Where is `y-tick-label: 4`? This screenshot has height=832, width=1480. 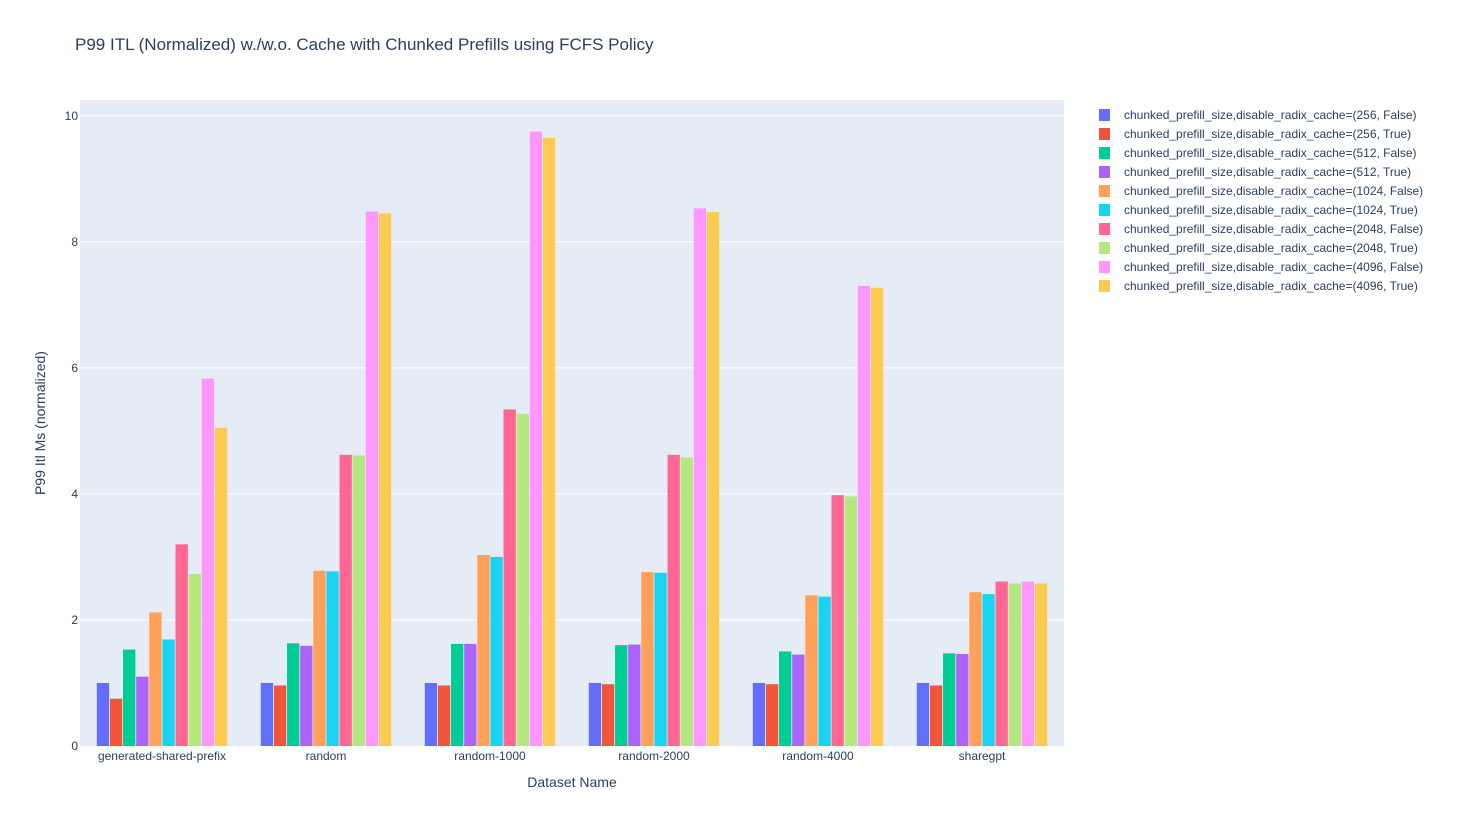 y-tick-label: 4 is located at coordinates (74, 494).